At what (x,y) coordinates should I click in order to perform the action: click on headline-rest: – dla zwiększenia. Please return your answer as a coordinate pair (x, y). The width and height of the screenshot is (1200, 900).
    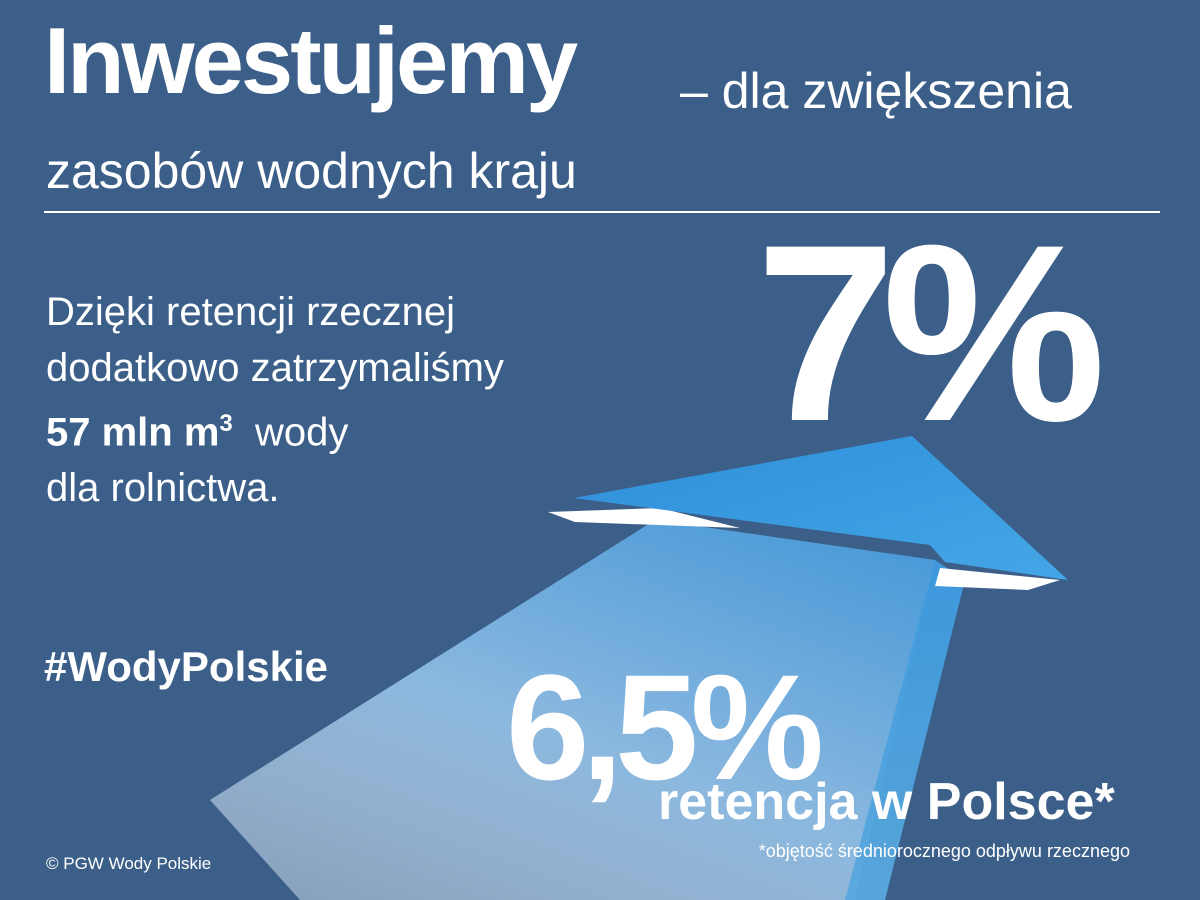
    Looking at the image, I should click on (876, 91).